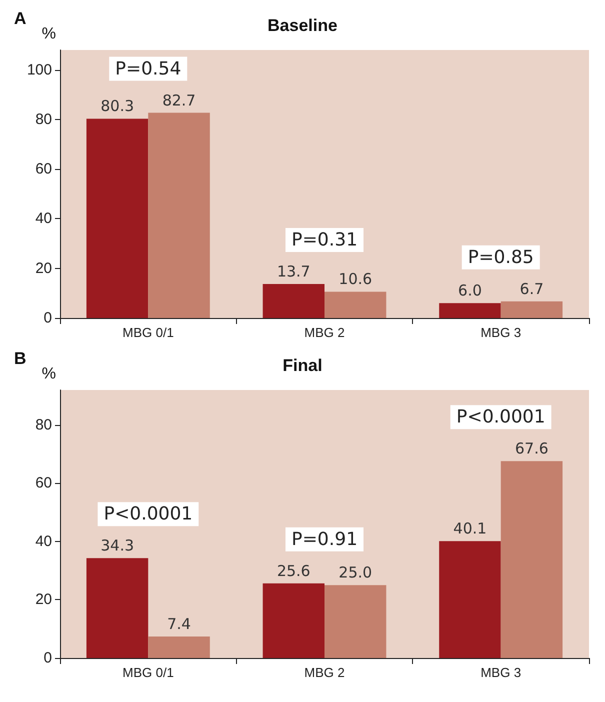  I want to click on text: A, so click(20, 18).